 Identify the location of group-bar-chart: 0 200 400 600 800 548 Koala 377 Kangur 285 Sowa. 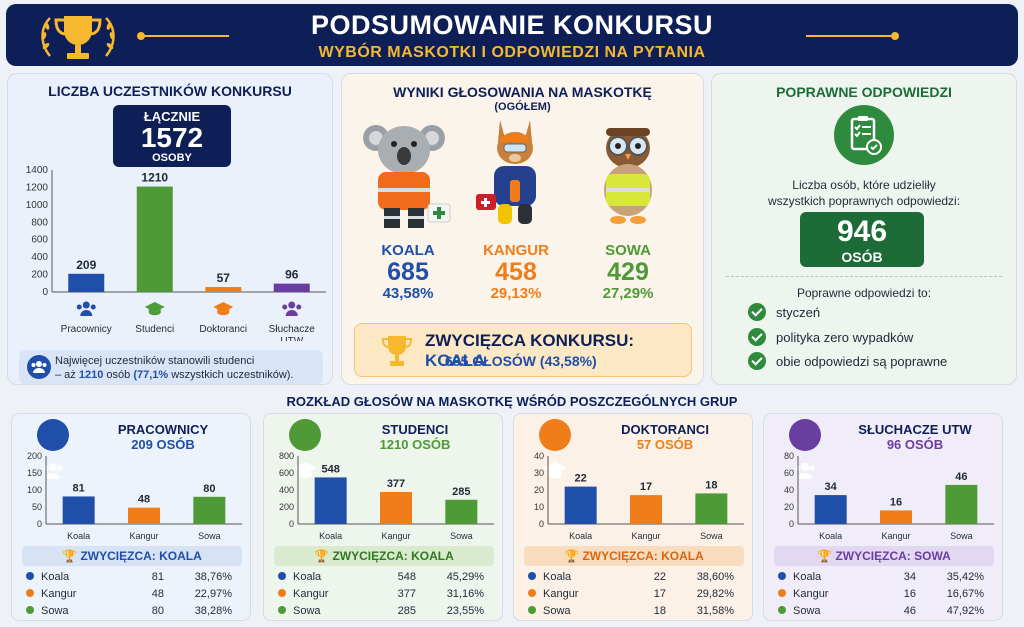
(386, 496).